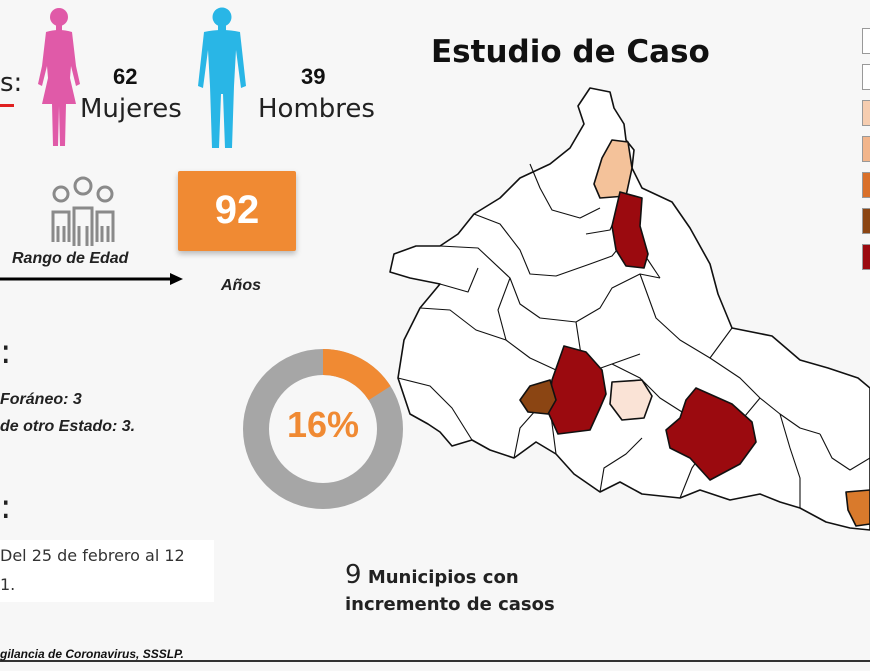 This screenshot has width=870, height=671. What do you see at coordinates (613, 169) in the screenshot?
I see `muni-peach-north` at bounding box center [613, 169].